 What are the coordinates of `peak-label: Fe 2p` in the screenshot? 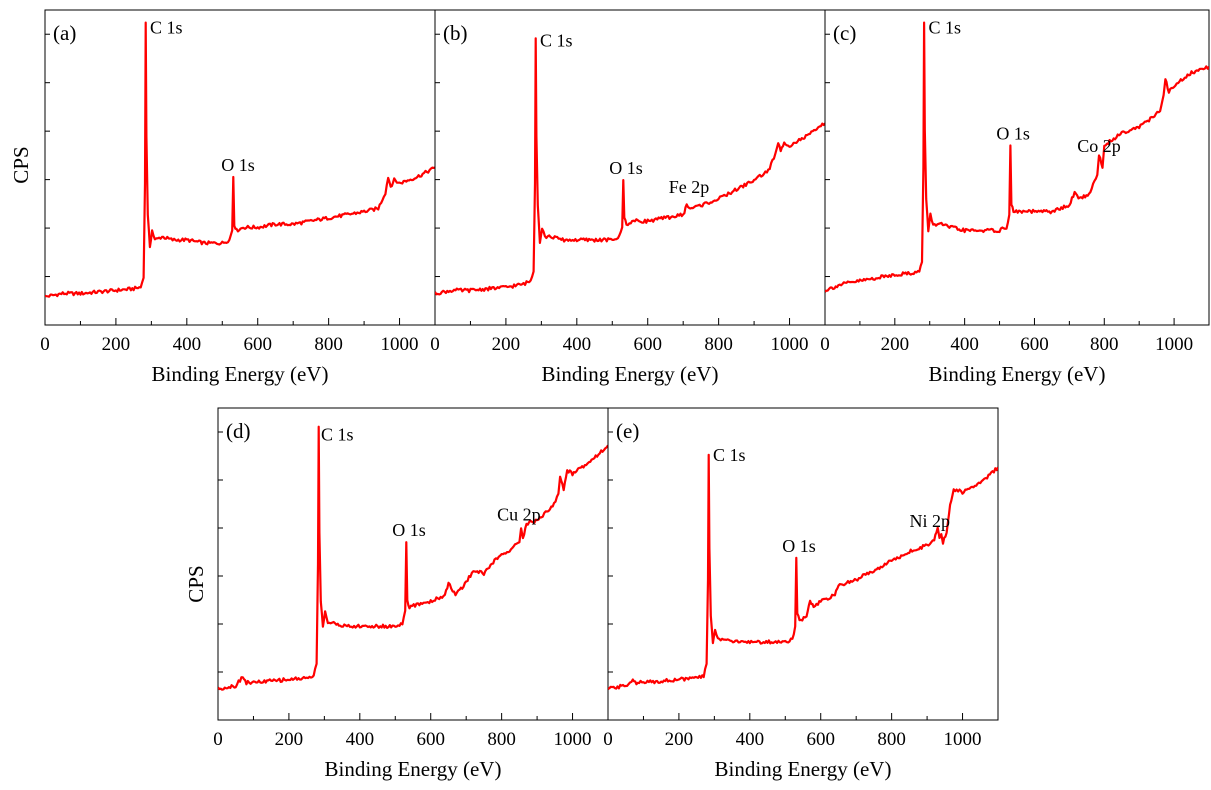 It's located at (689, 187).